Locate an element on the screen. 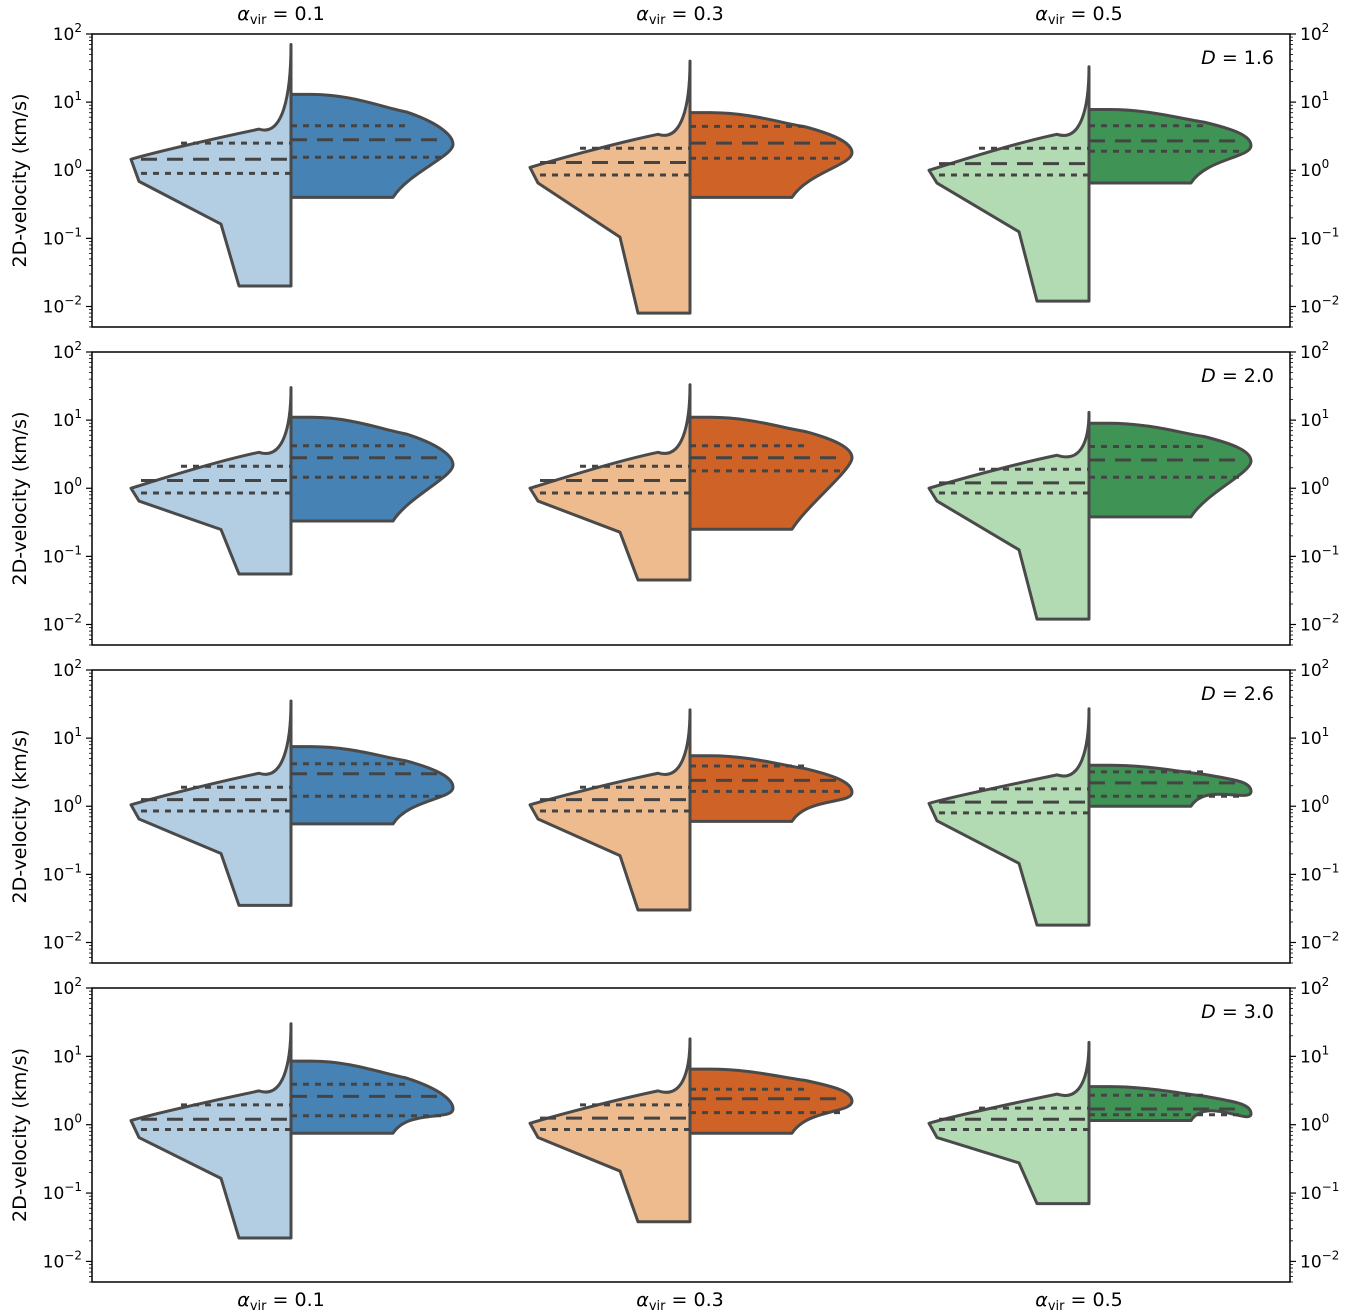  column-label-bottom: αvir = 0.1 is located at coordinates (280, 1301).